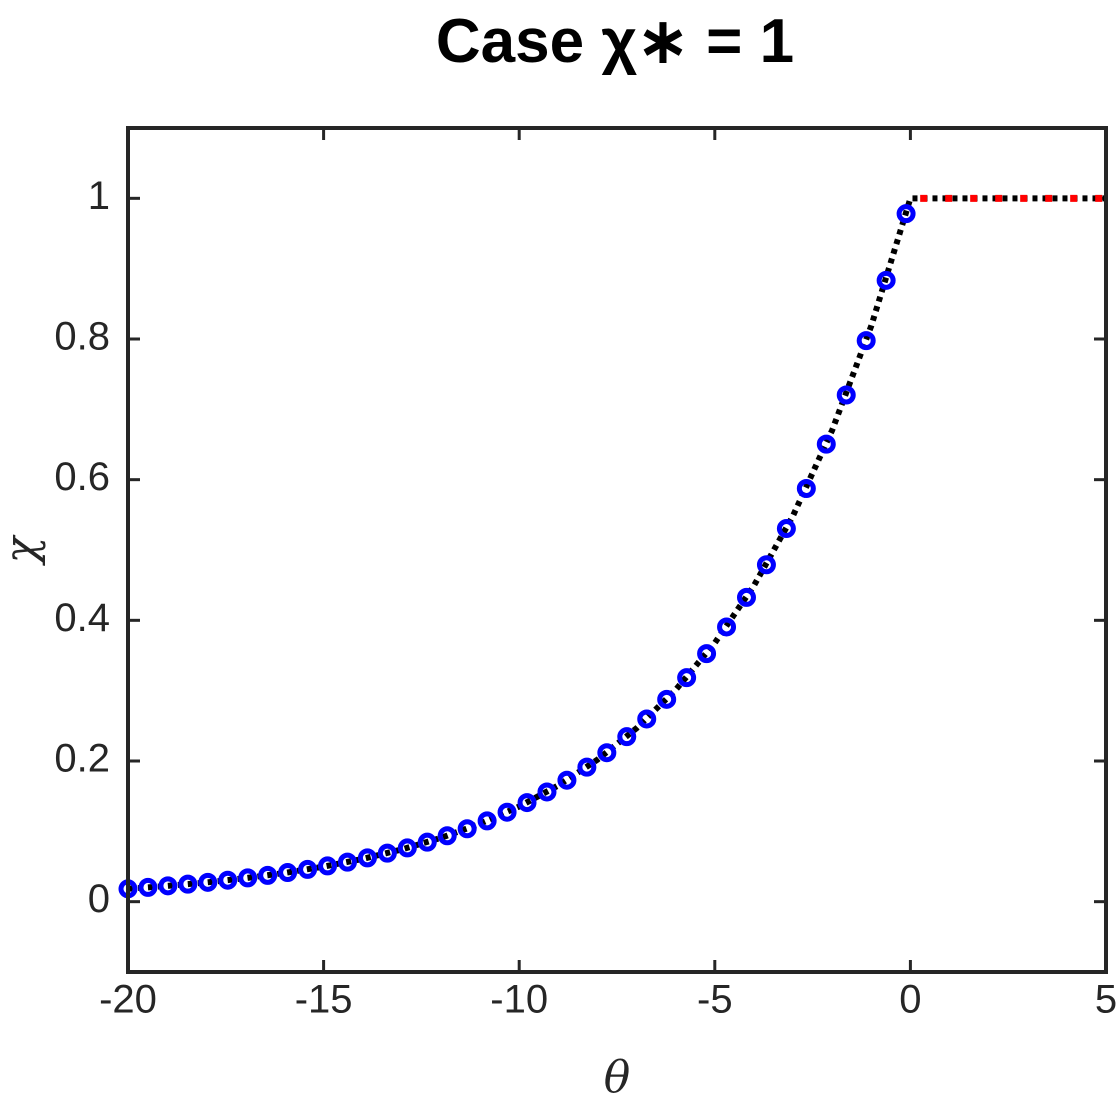 The width and height of the screenshot is (1119, 1113). What do you see at coordinates (519, 1000) in the screenshot?
I see `x-tick-label: -10` at bounding box center [519, 1000].